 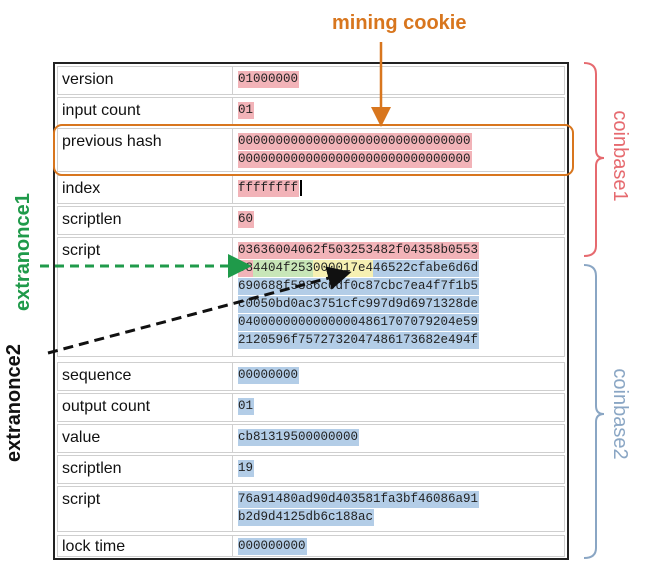 I want to click on row-input-count: input count 01, so click(x=311, y=111).